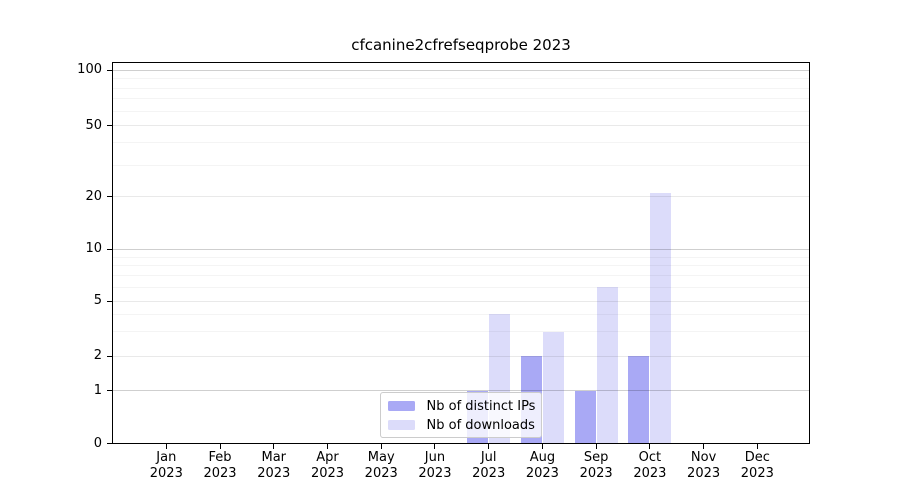 The height and width of the screenshot is (500, 900). What do you see at coordinates (596, 446) in the screenshot?
I see `x-tick-sep` at bounding box center [596, 446].